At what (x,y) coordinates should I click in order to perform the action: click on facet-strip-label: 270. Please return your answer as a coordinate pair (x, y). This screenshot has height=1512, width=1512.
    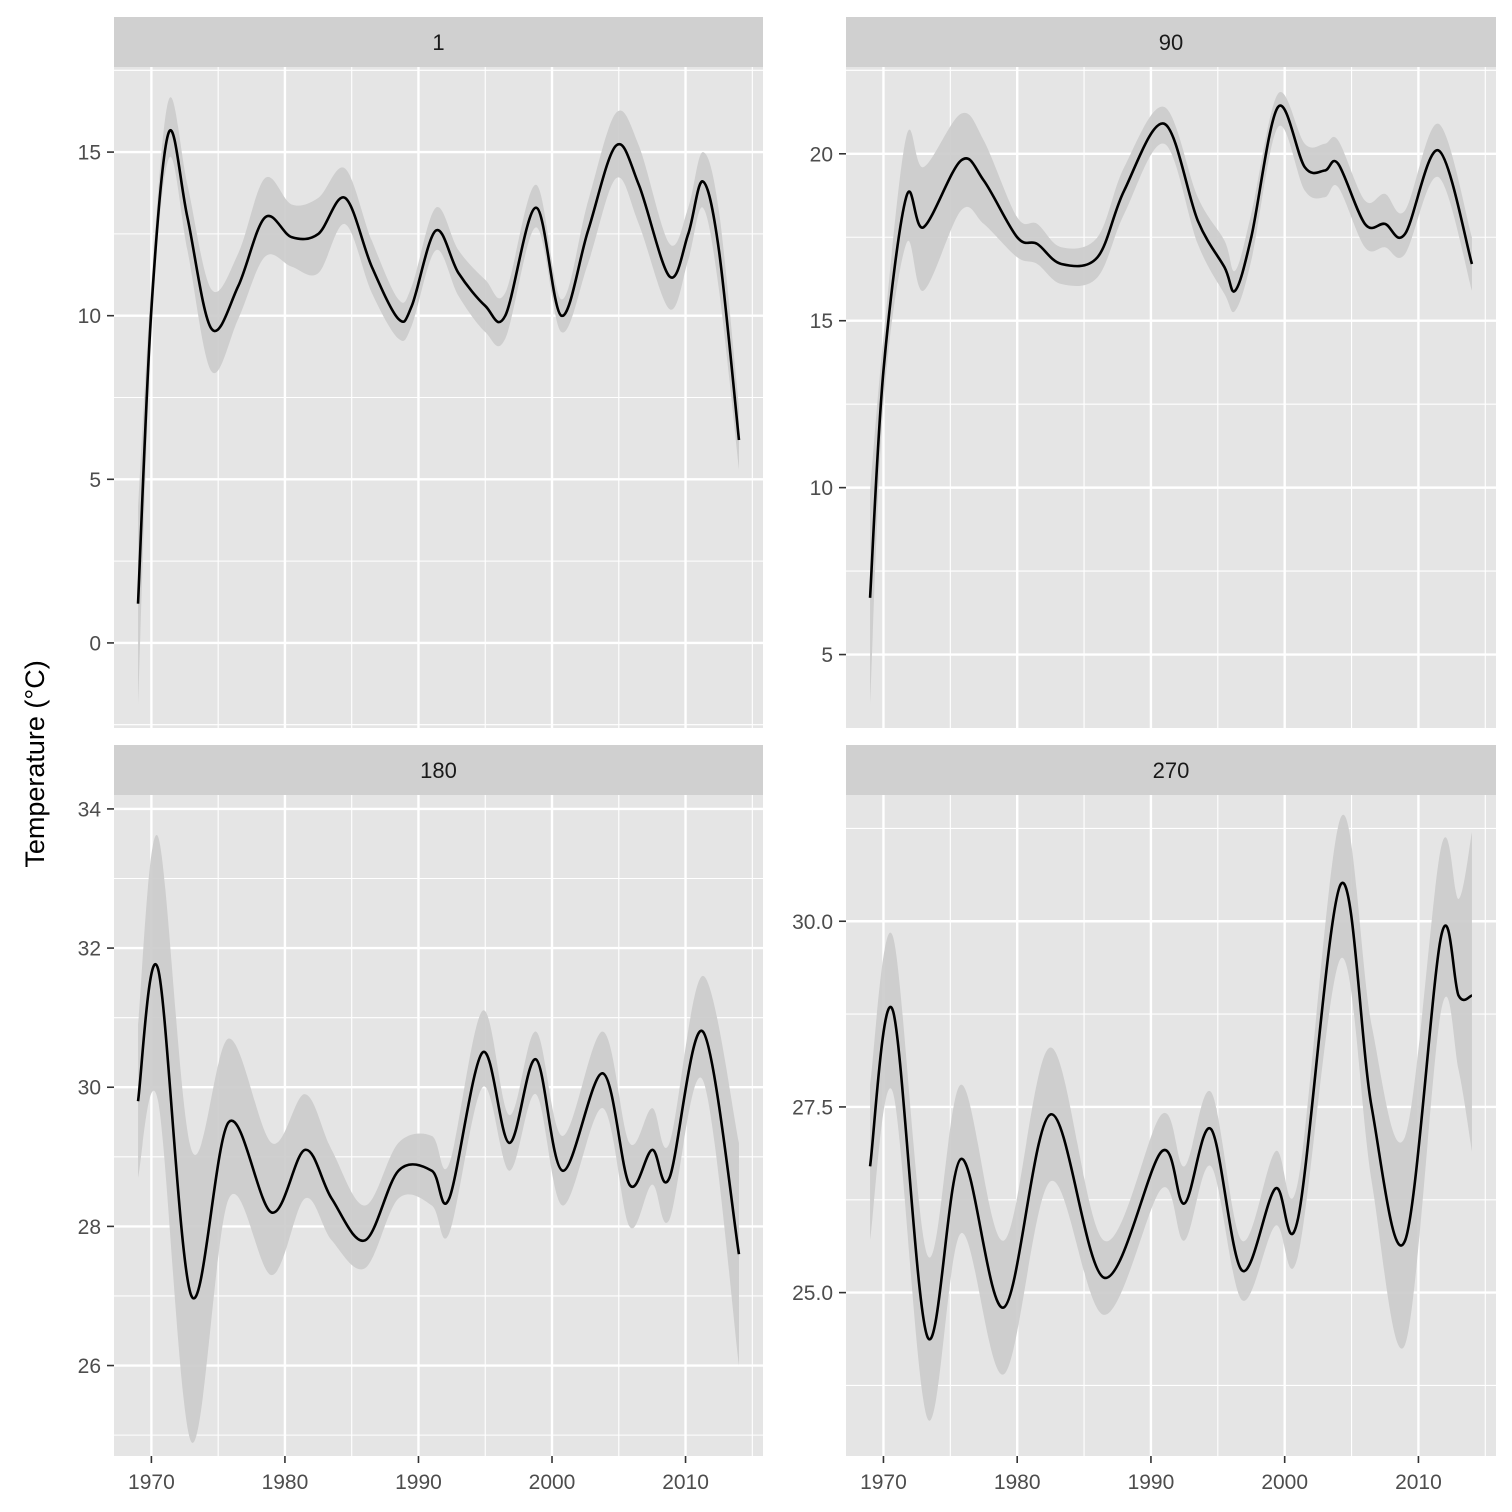
    Looking at the image, I should click on (1171, 770).